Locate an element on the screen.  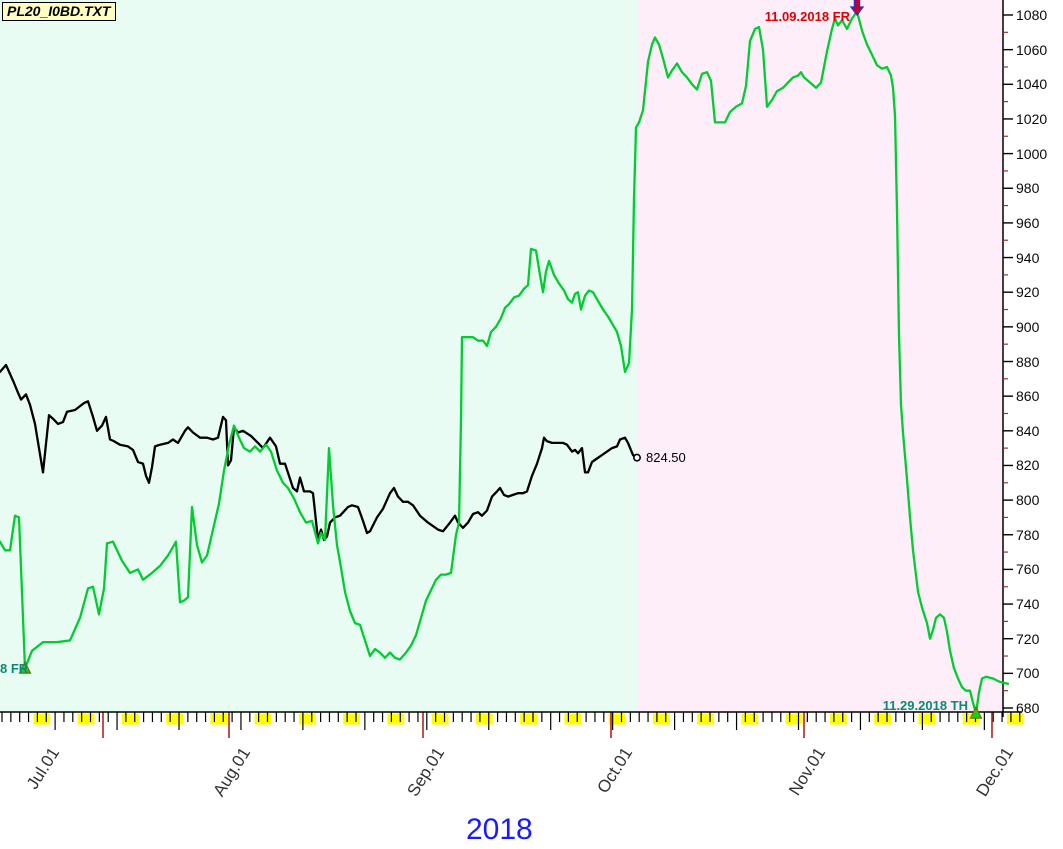
y-axis-tick-label: 920 is located at coordinates (1028, 292).